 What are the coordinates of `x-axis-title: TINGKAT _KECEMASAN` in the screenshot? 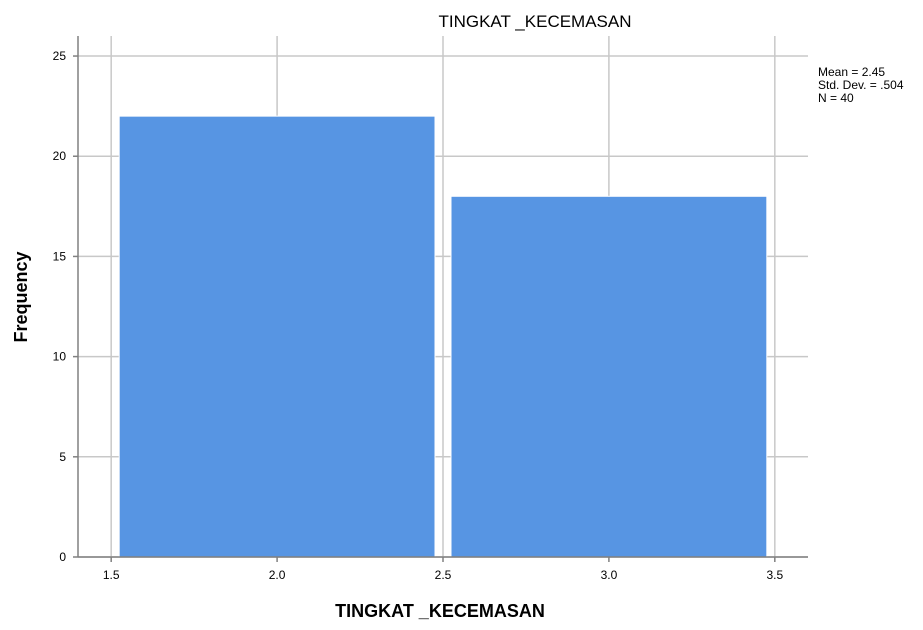 It's located at (440, 611).